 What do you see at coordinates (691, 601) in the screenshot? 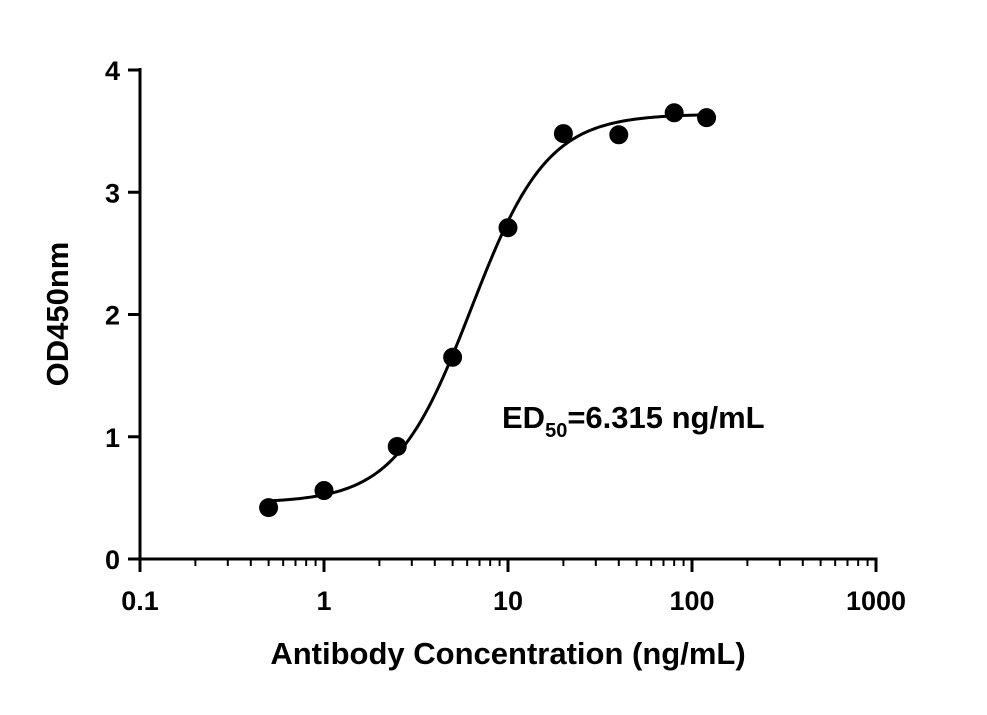
I see `x-tick-label: 100` at bounding box center [691, 601].